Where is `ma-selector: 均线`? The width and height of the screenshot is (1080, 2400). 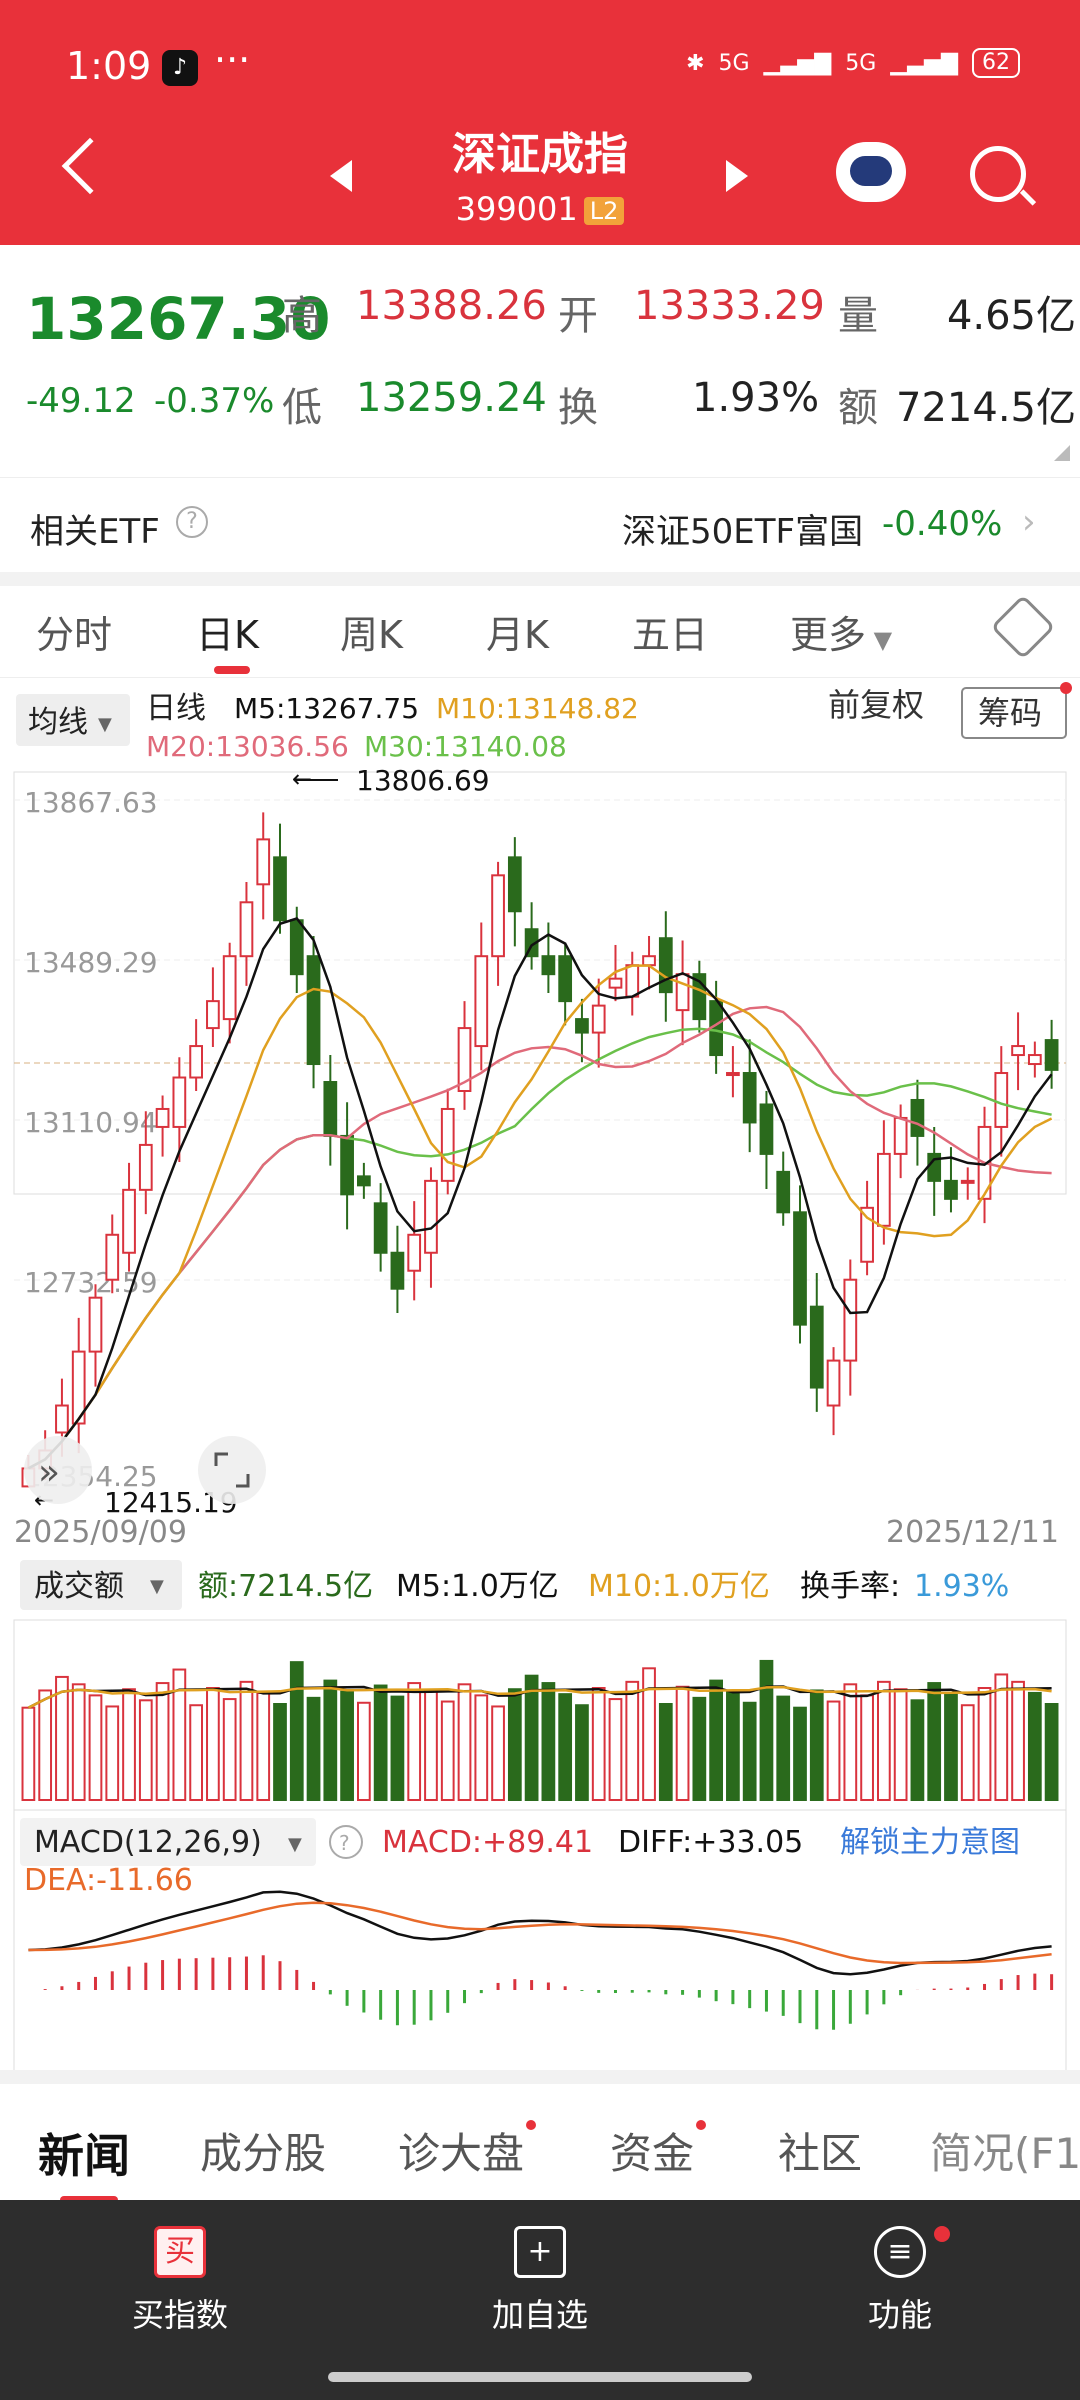 ma-selector: 均线 is located at coordinates (58, 722).